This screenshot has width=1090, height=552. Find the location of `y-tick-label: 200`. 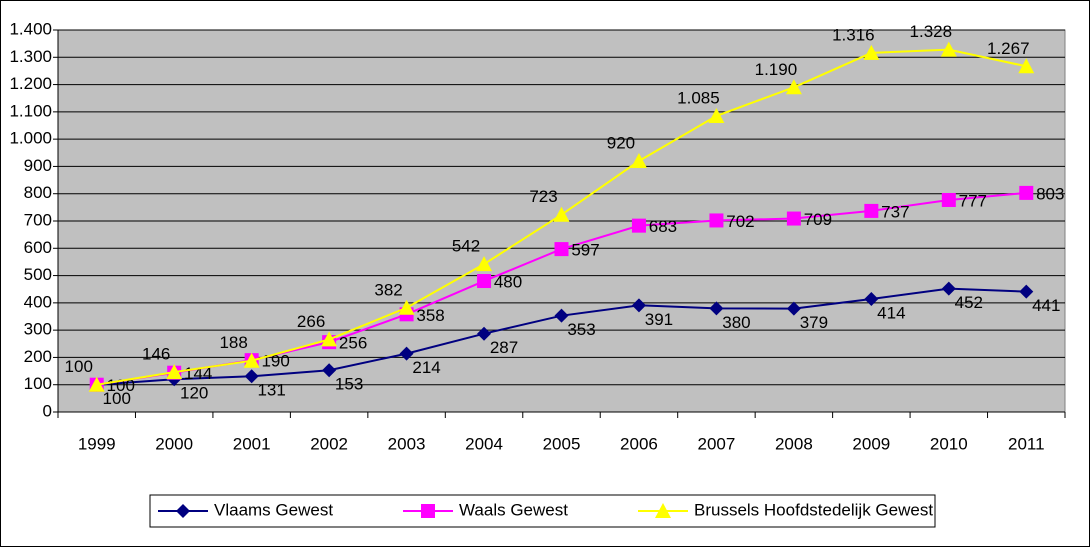

y-tick-label: 200 is located at coordinates (38, 356).